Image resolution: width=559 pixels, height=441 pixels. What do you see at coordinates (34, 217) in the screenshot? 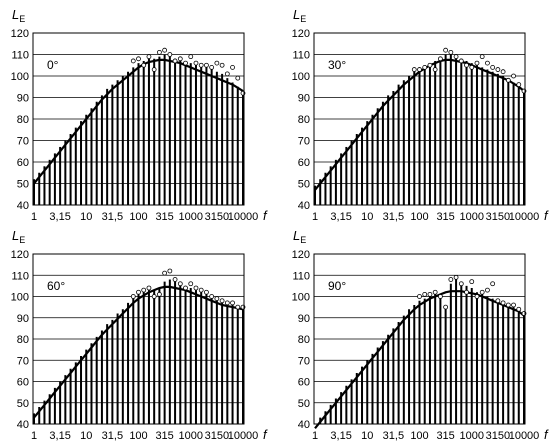
I see `x-tick-label: 1` at bounding box center [34, 217].